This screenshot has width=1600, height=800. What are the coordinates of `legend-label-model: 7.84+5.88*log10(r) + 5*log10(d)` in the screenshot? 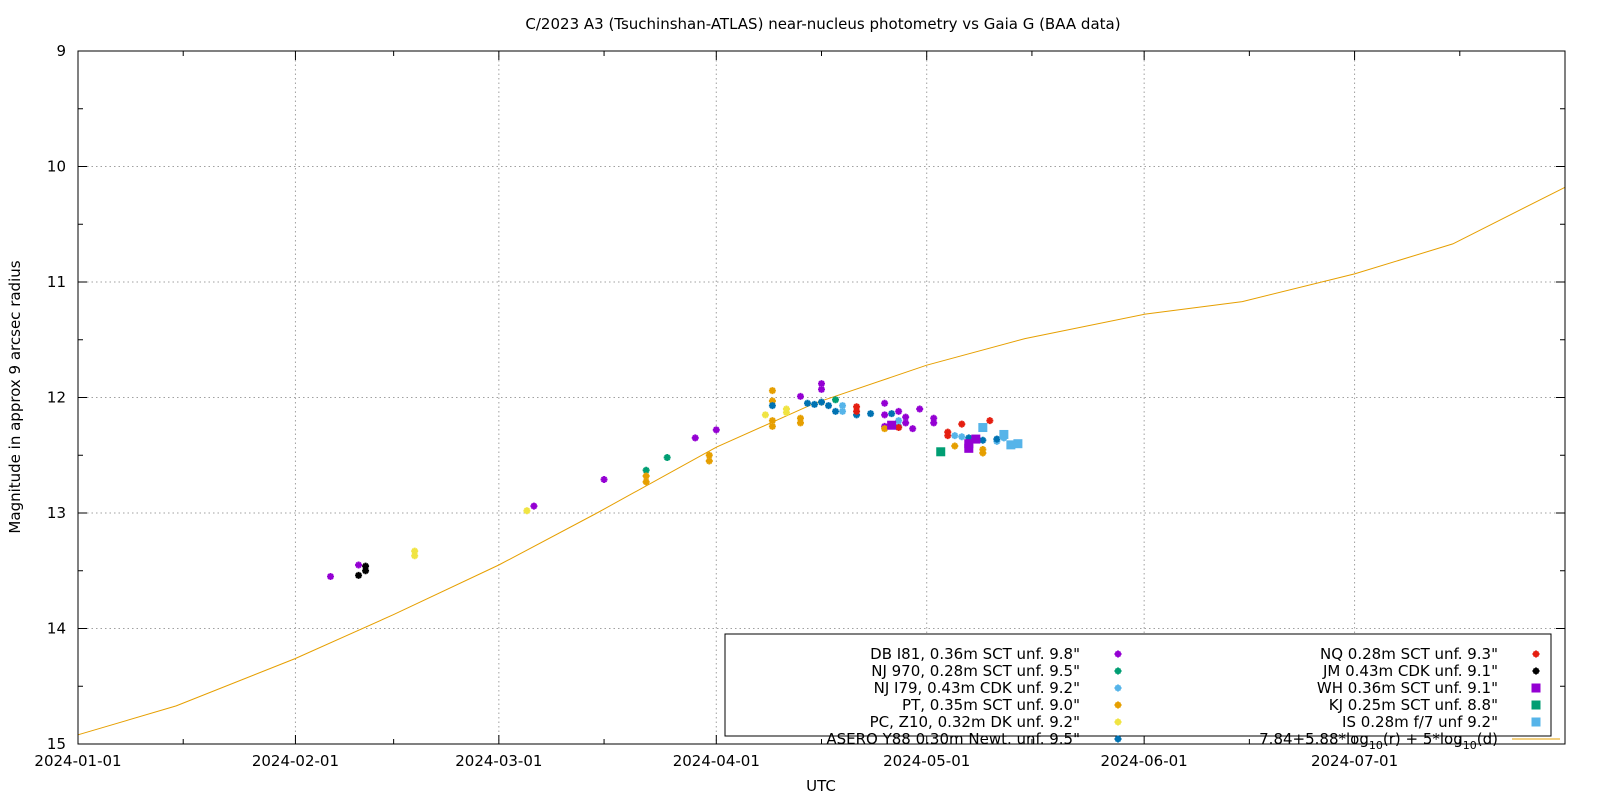 It's located at (1378, 741).